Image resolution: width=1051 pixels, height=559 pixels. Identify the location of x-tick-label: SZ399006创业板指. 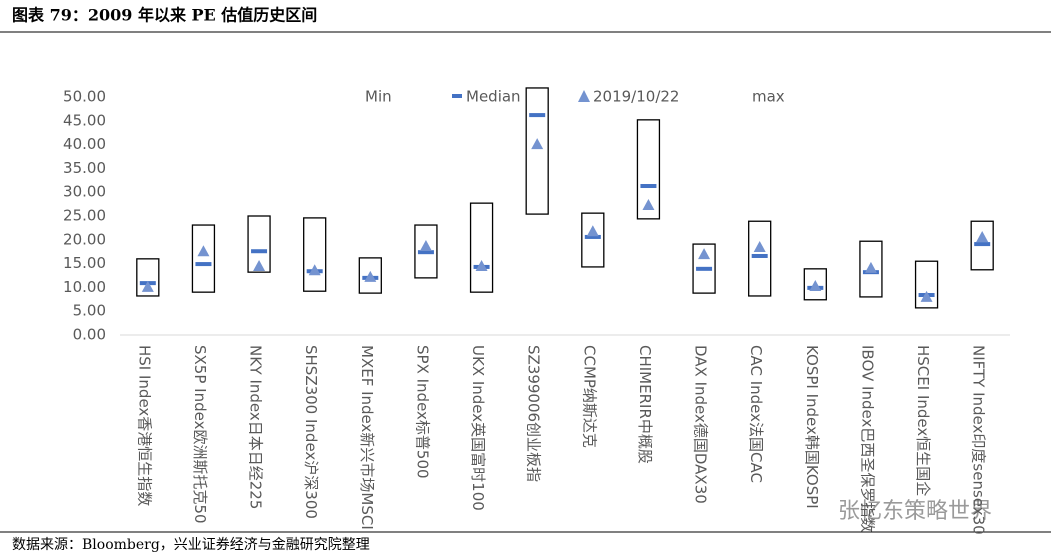
(534, 413).